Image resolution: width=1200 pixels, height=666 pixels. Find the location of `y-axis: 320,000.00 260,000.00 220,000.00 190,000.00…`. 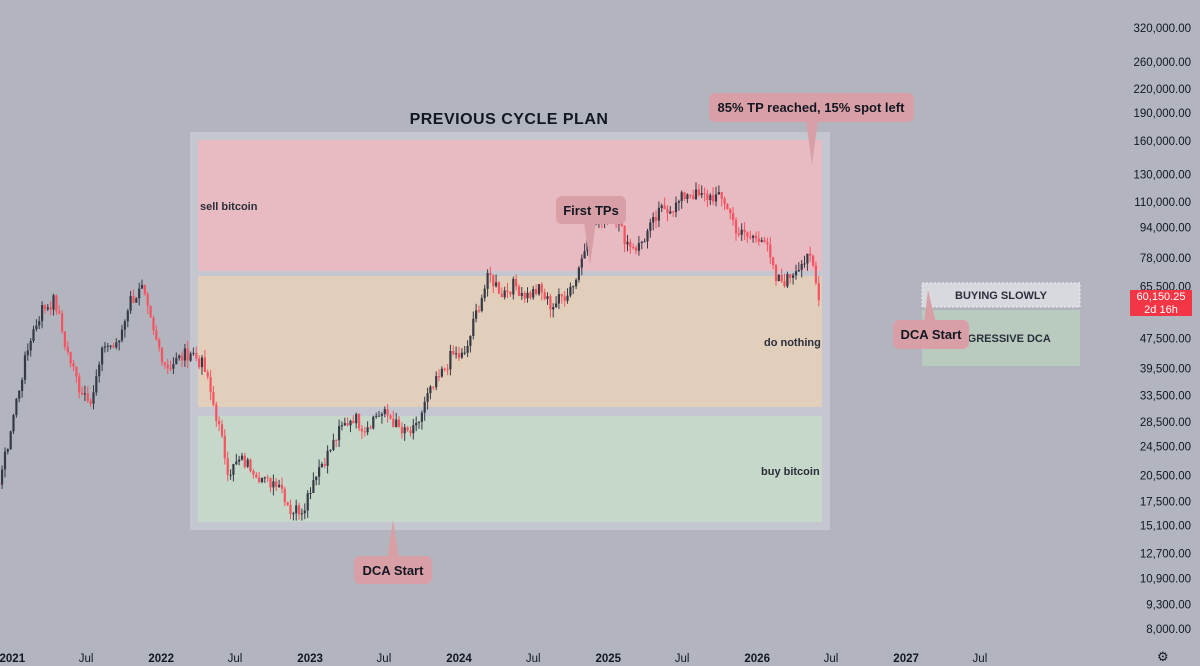

y-axis: 320,000.00 260,000.00 220,000.00 190,000.00… is located at coordinates (1162, 329).